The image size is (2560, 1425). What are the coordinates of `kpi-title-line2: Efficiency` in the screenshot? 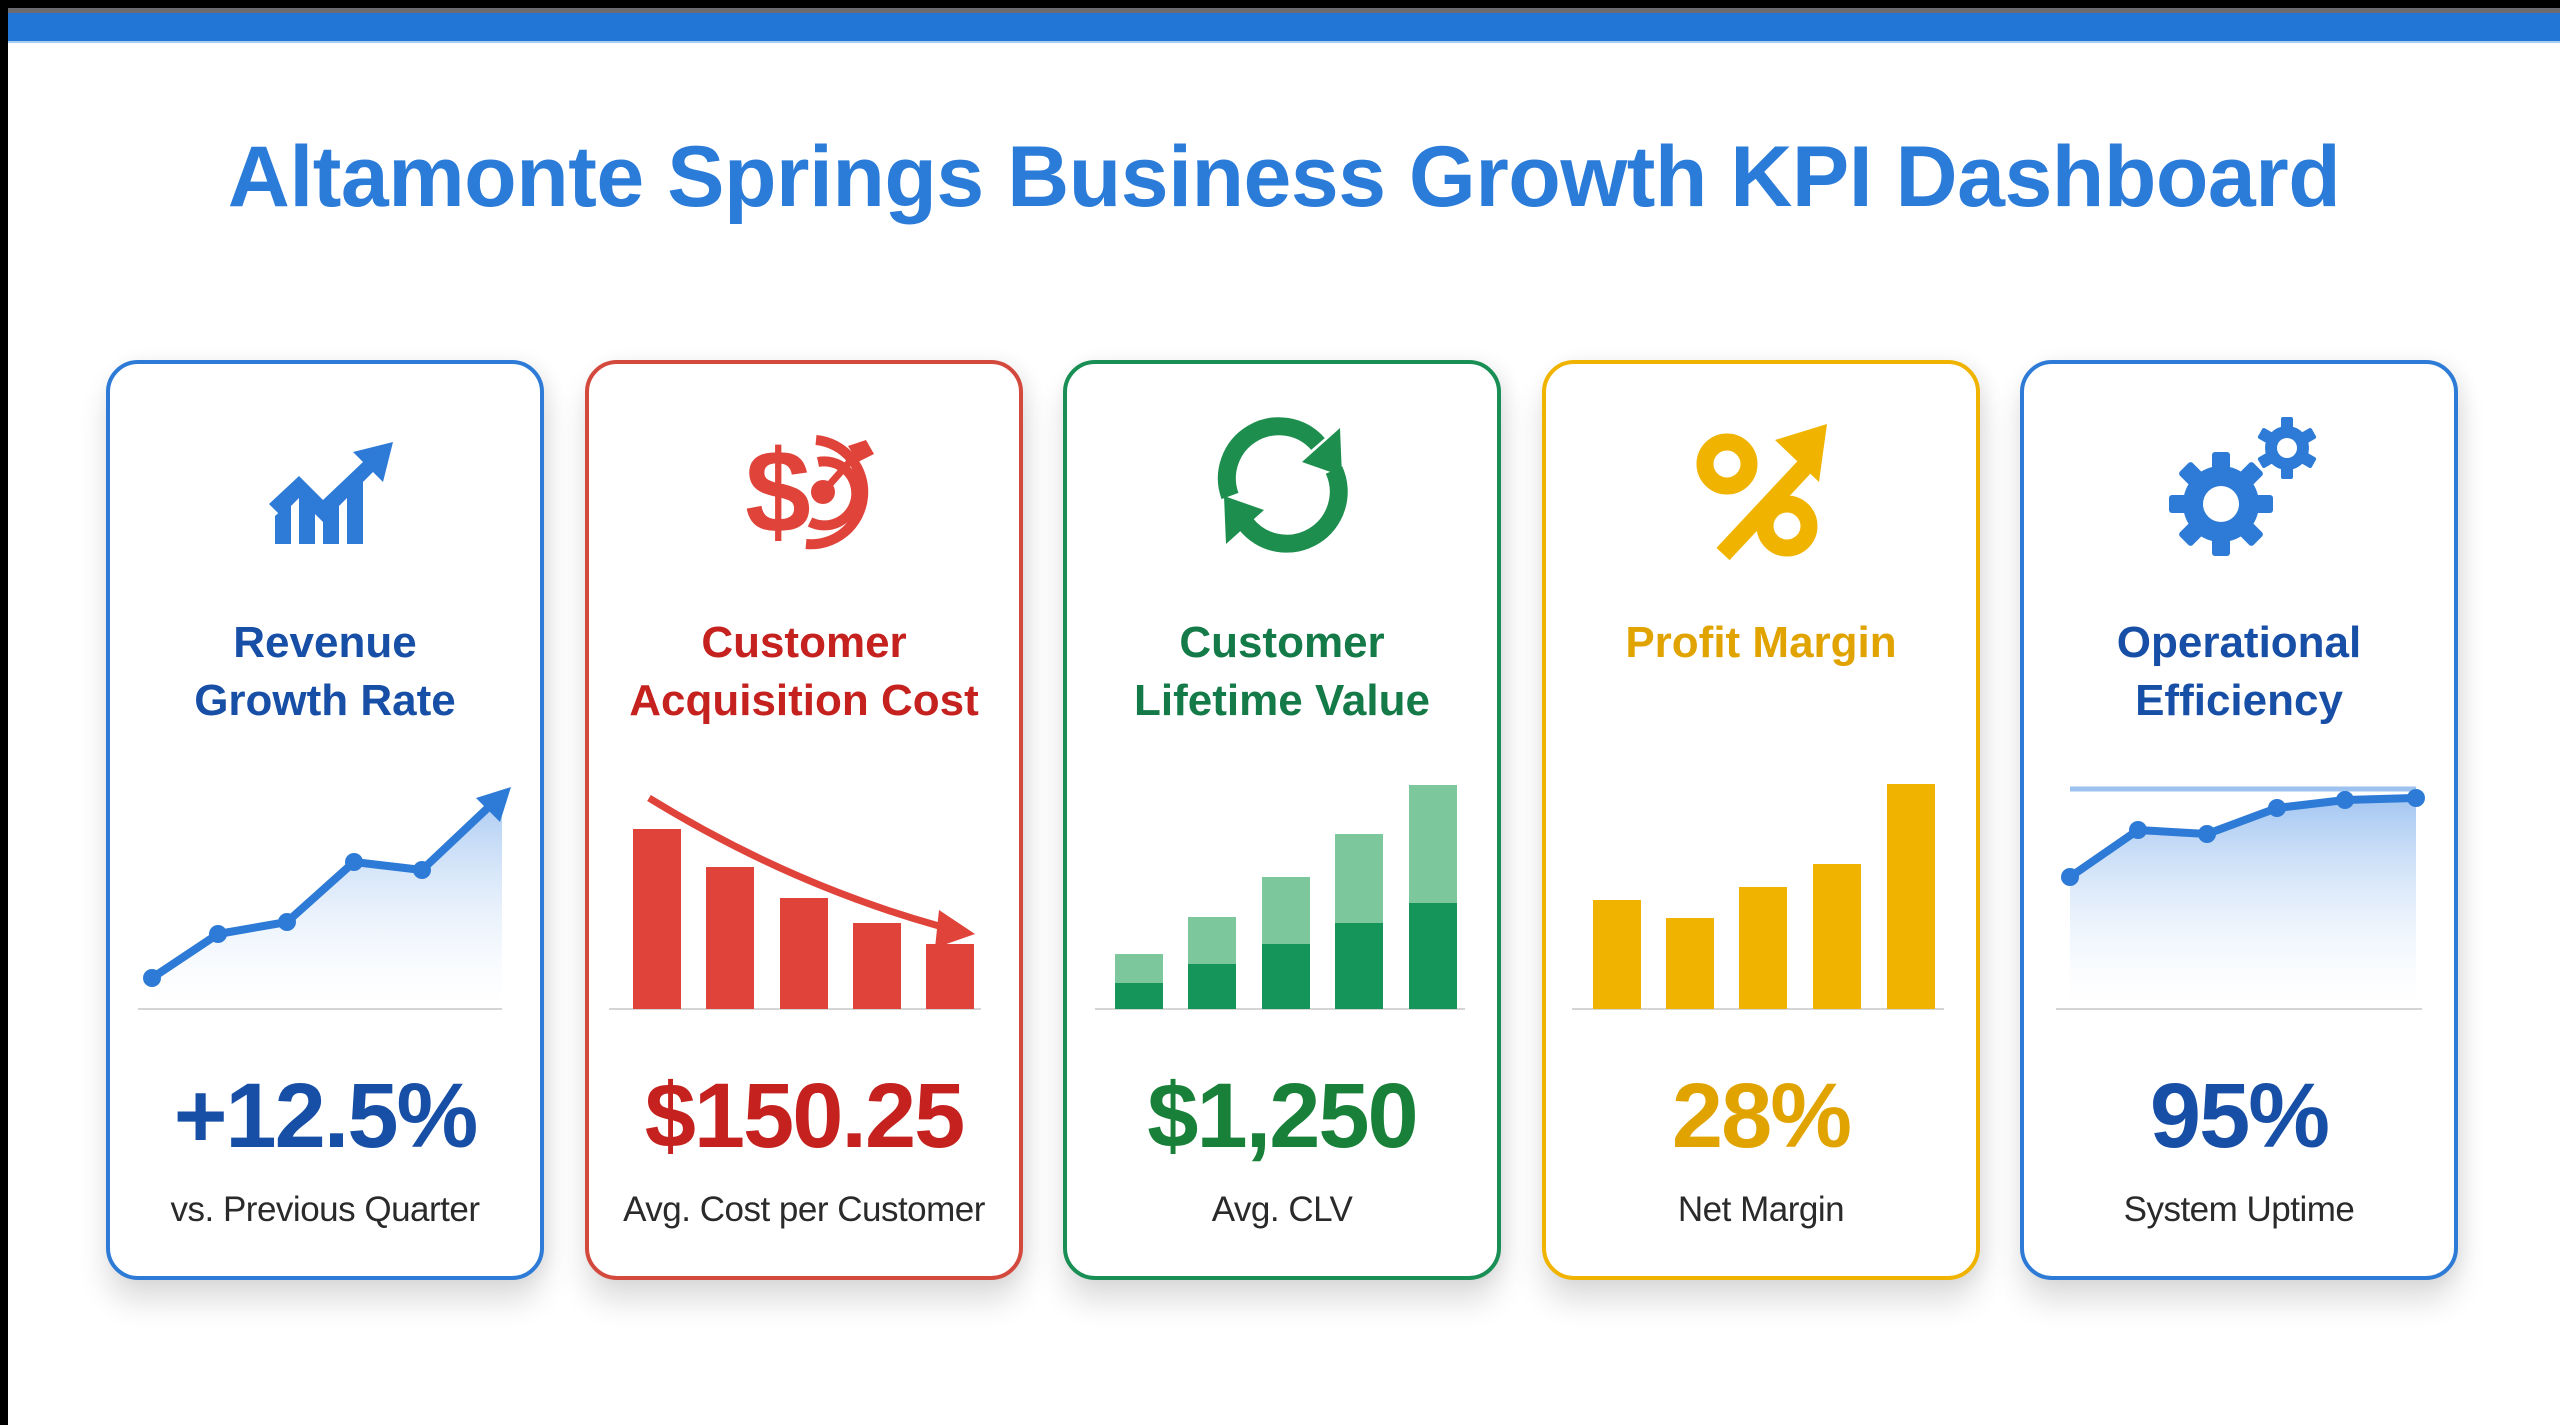 It's located at (2239, 700).